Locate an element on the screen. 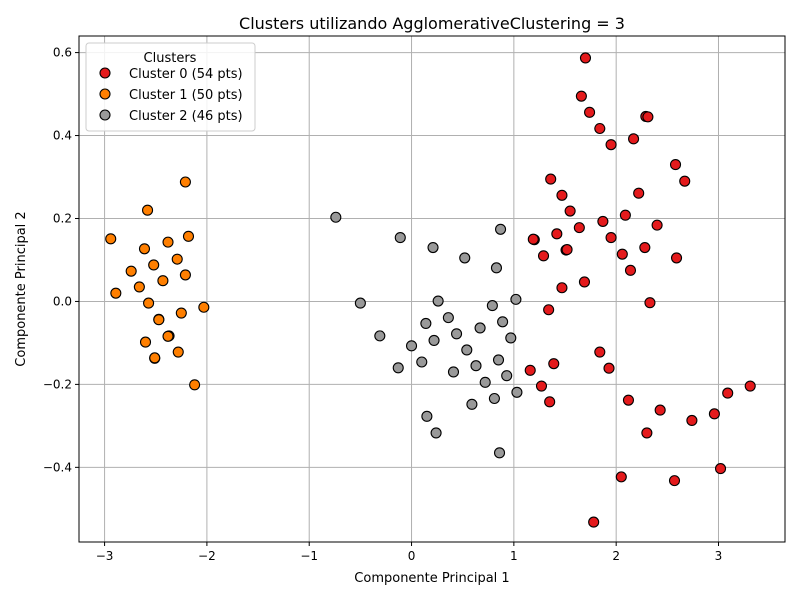 The height and width of the screenshot is (600, 800). x-axis-label: Componente Principal 1 is located at coordinates (431, 578).